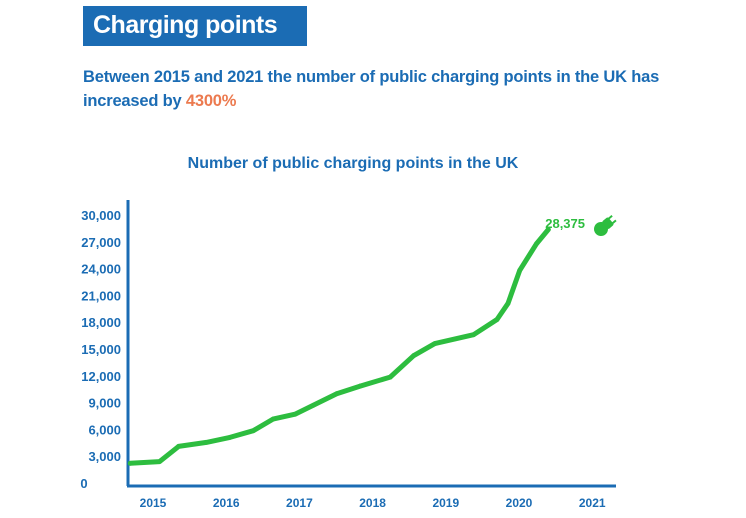 The image size is (746, 518). Describe the element at coordinates (104, 429) in the screenshot. I see `y-tick-label: 6,000` at that location.